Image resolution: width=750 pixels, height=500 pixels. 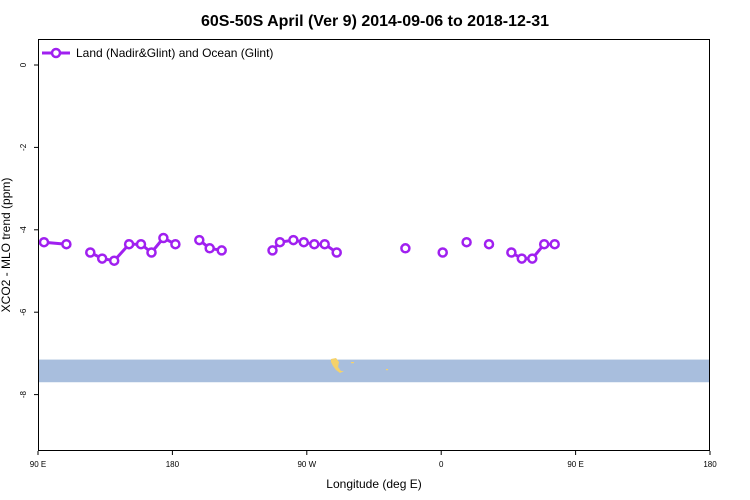 What do you see at coordinates (337, 365) in the screenshot?
I see `map-land-shape` at bounding box center [337, 365].